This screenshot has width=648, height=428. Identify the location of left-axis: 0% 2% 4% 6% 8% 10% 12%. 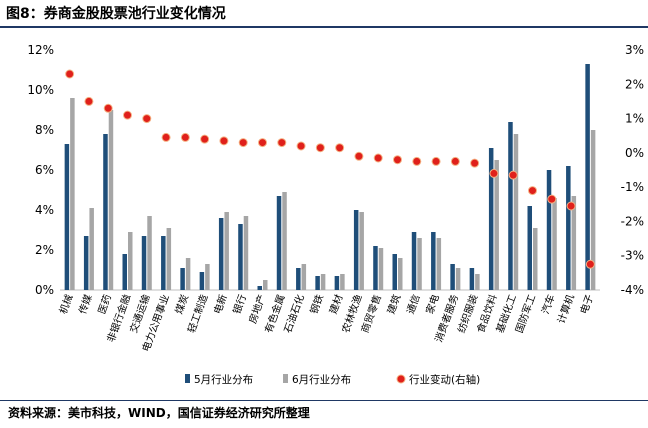
(40, 170).